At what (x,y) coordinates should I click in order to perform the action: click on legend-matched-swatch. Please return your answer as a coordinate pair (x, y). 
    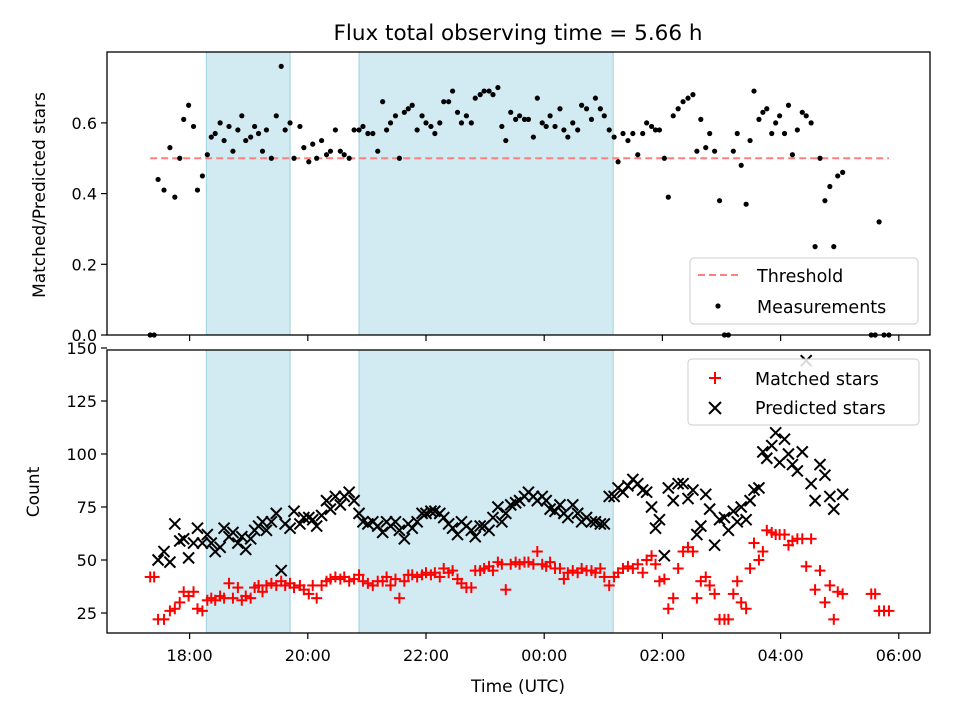
    Looking at the image, I should click on (715, 378).